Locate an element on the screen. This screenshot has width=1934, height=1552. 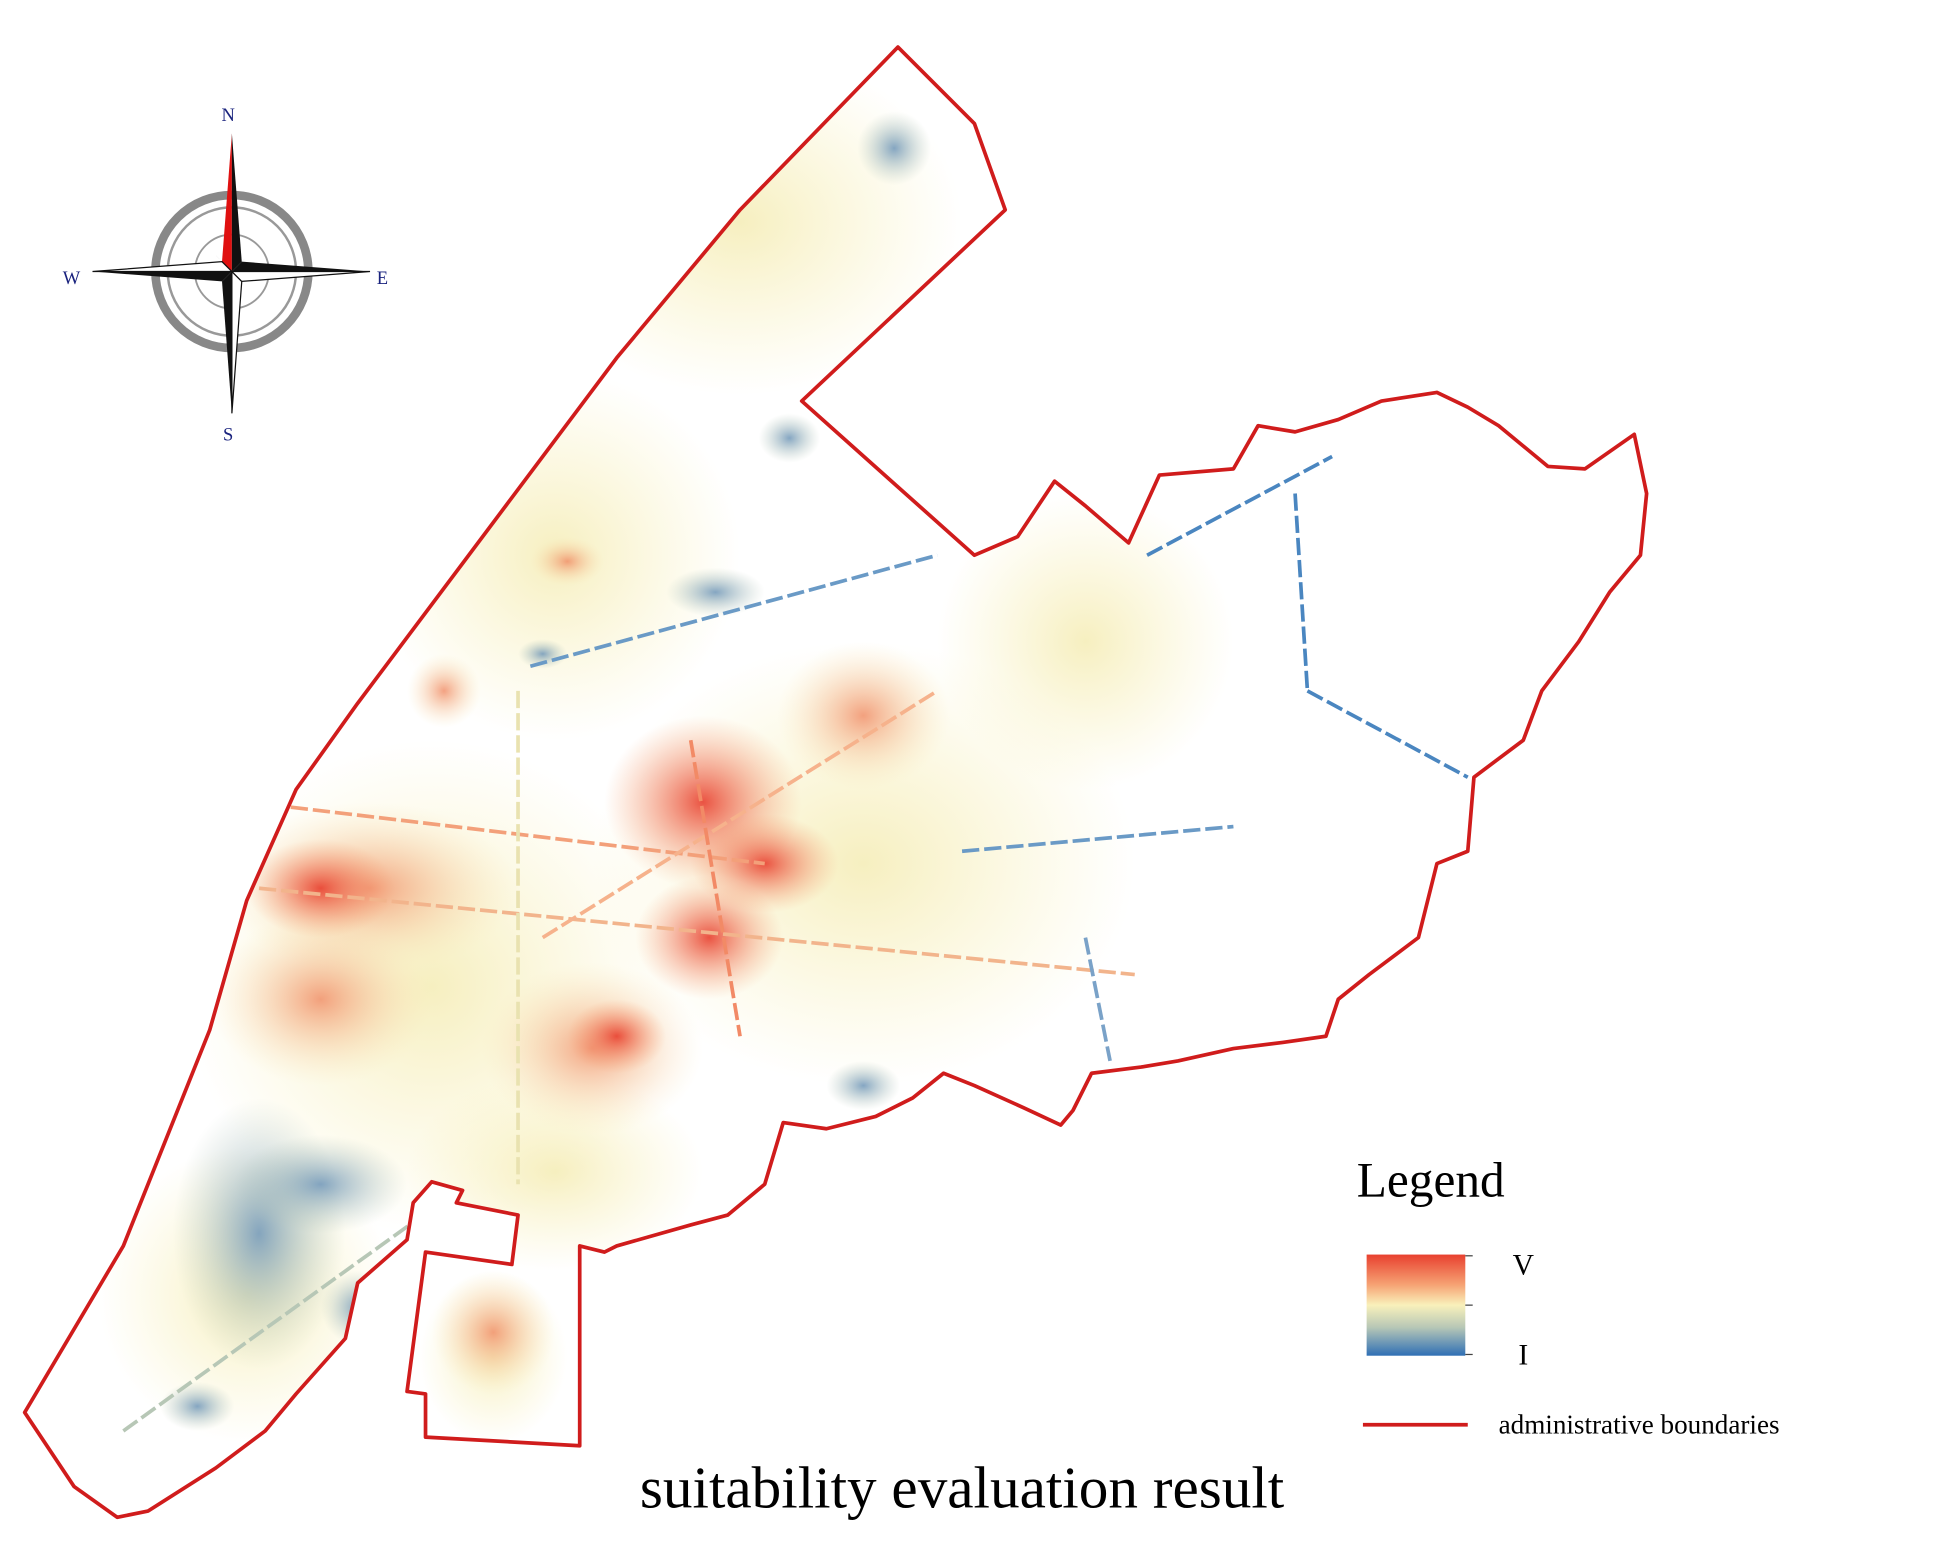
compass-east: E is located at coordinates (382, 279).